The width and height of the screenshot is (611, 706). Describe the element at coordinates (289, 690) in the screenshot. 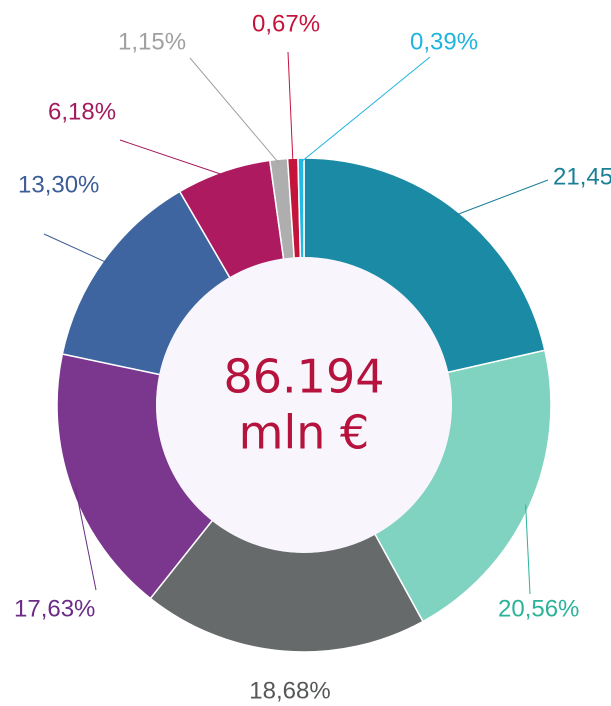

I see `value-label: 18,68%` at that location.